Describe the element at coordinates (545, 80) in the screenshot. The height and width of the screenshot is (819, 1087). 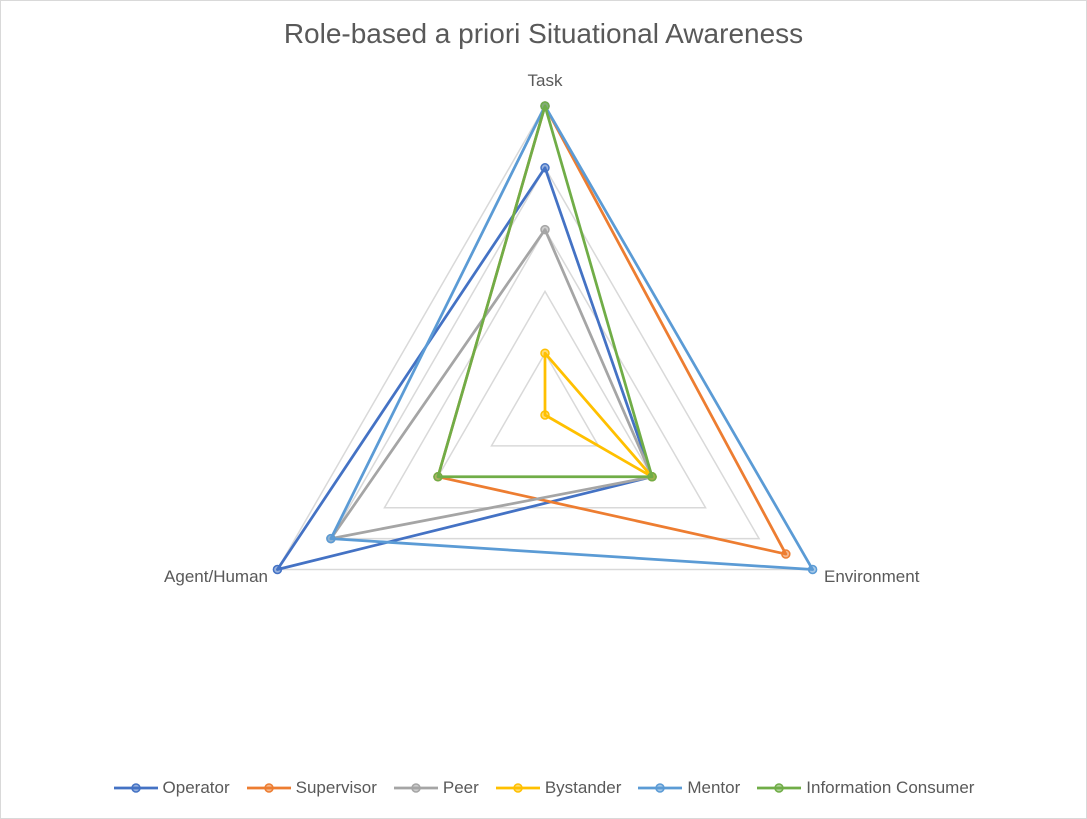
I see `axis-label-task: Task` at that location.